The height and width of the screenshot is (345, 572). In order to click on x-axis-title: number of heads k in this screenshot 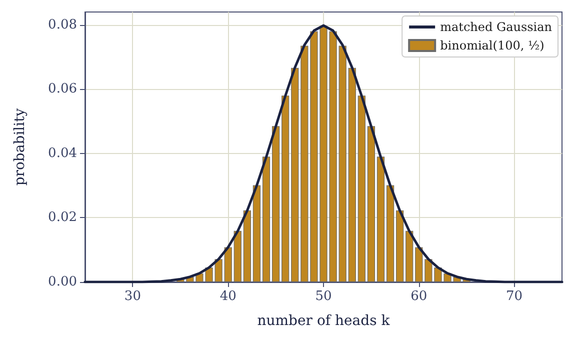, I will do `click(323, 321)`.